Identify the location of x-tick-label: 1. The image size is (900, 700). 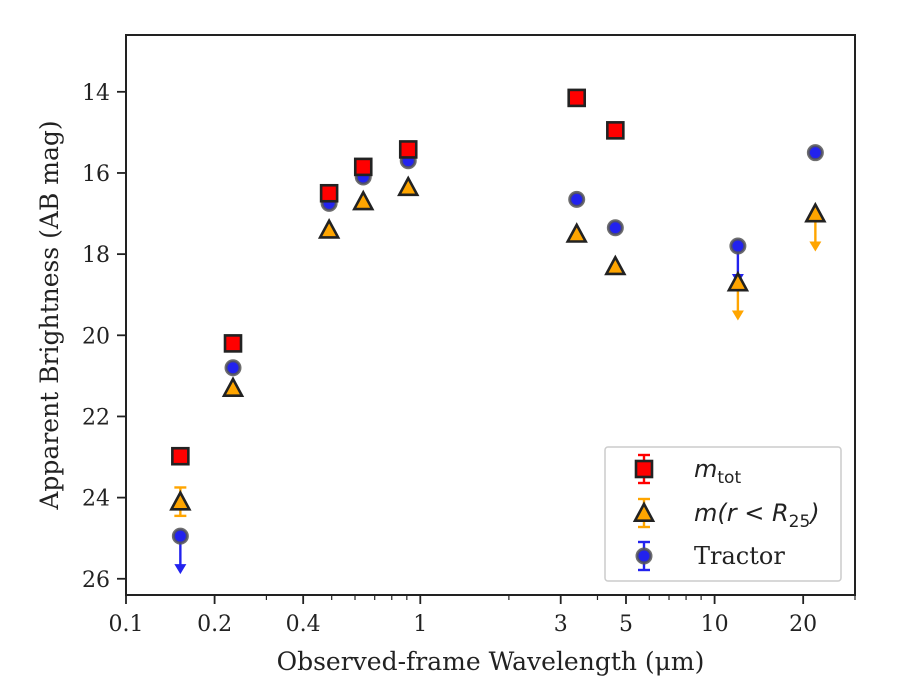
(420, 624).